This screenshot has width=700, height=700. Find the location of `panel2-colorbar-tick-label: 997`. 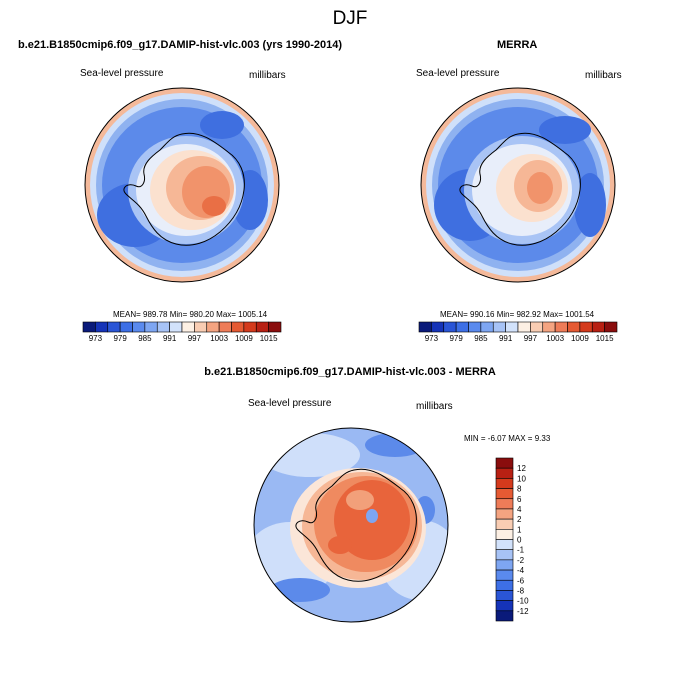

panel2-colorbar-tick-label: 997 is located at coordinates (531, 338).